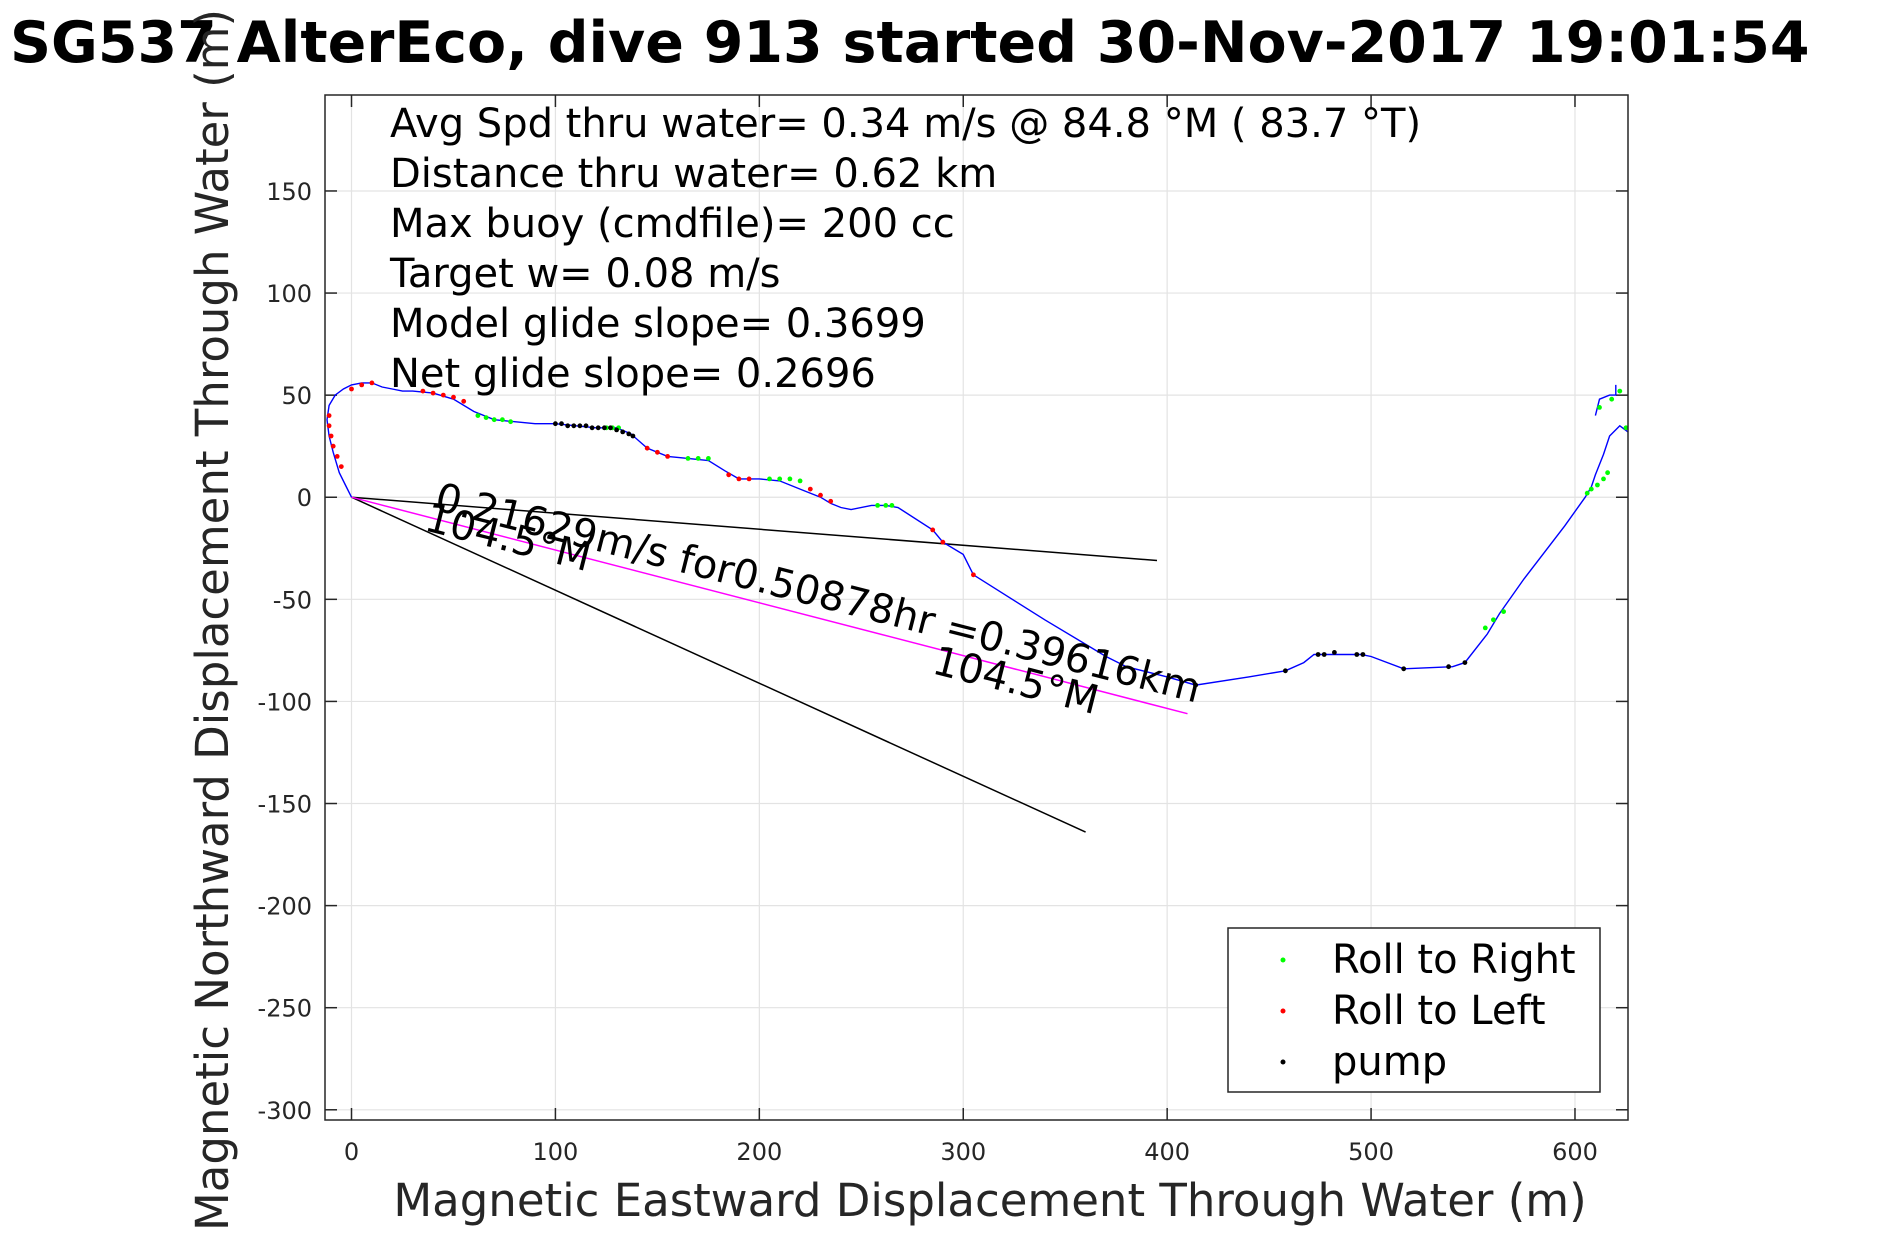 The image size is (1890, 1260). Describe the element at coordinates (1389, 1062) in the screenshot. I see `legend-label-pump: pump` at that location.